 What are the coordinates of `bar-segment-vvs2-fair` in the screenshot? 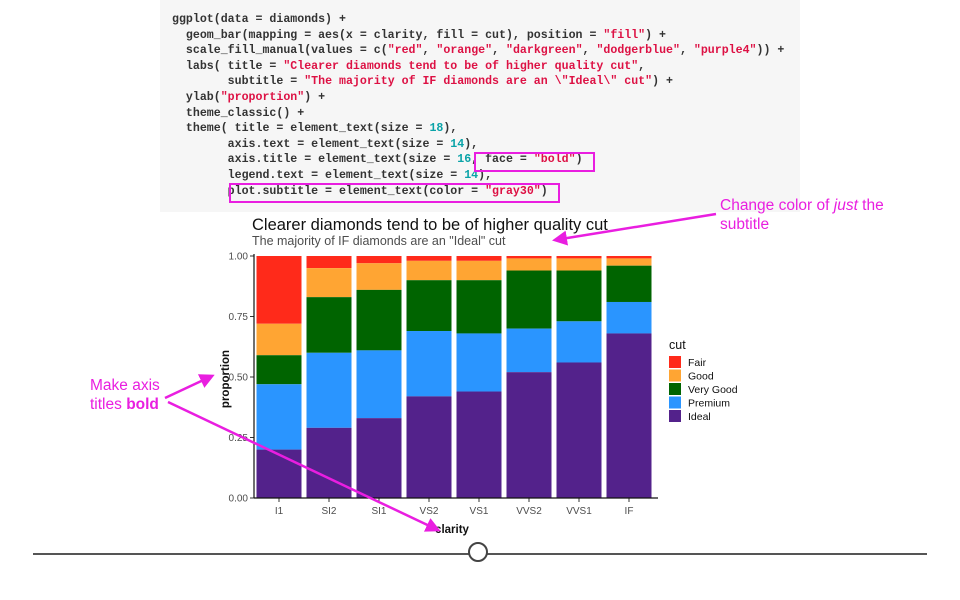 It's located at (529, 257).